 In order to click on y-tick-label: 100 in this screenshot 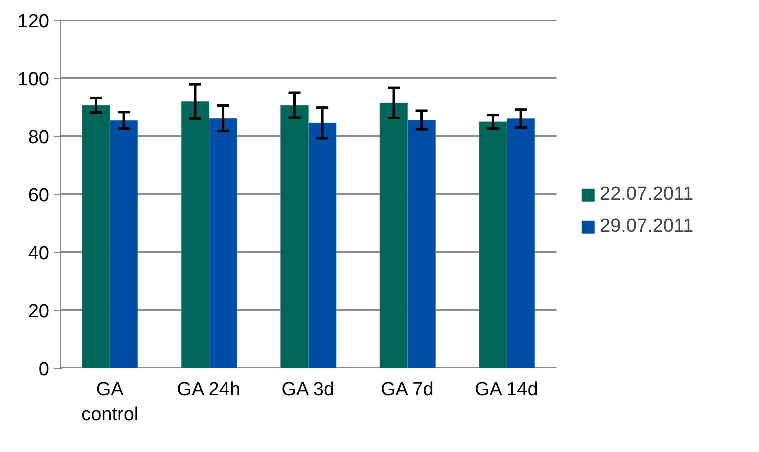, I will do `click(34, 80)`.